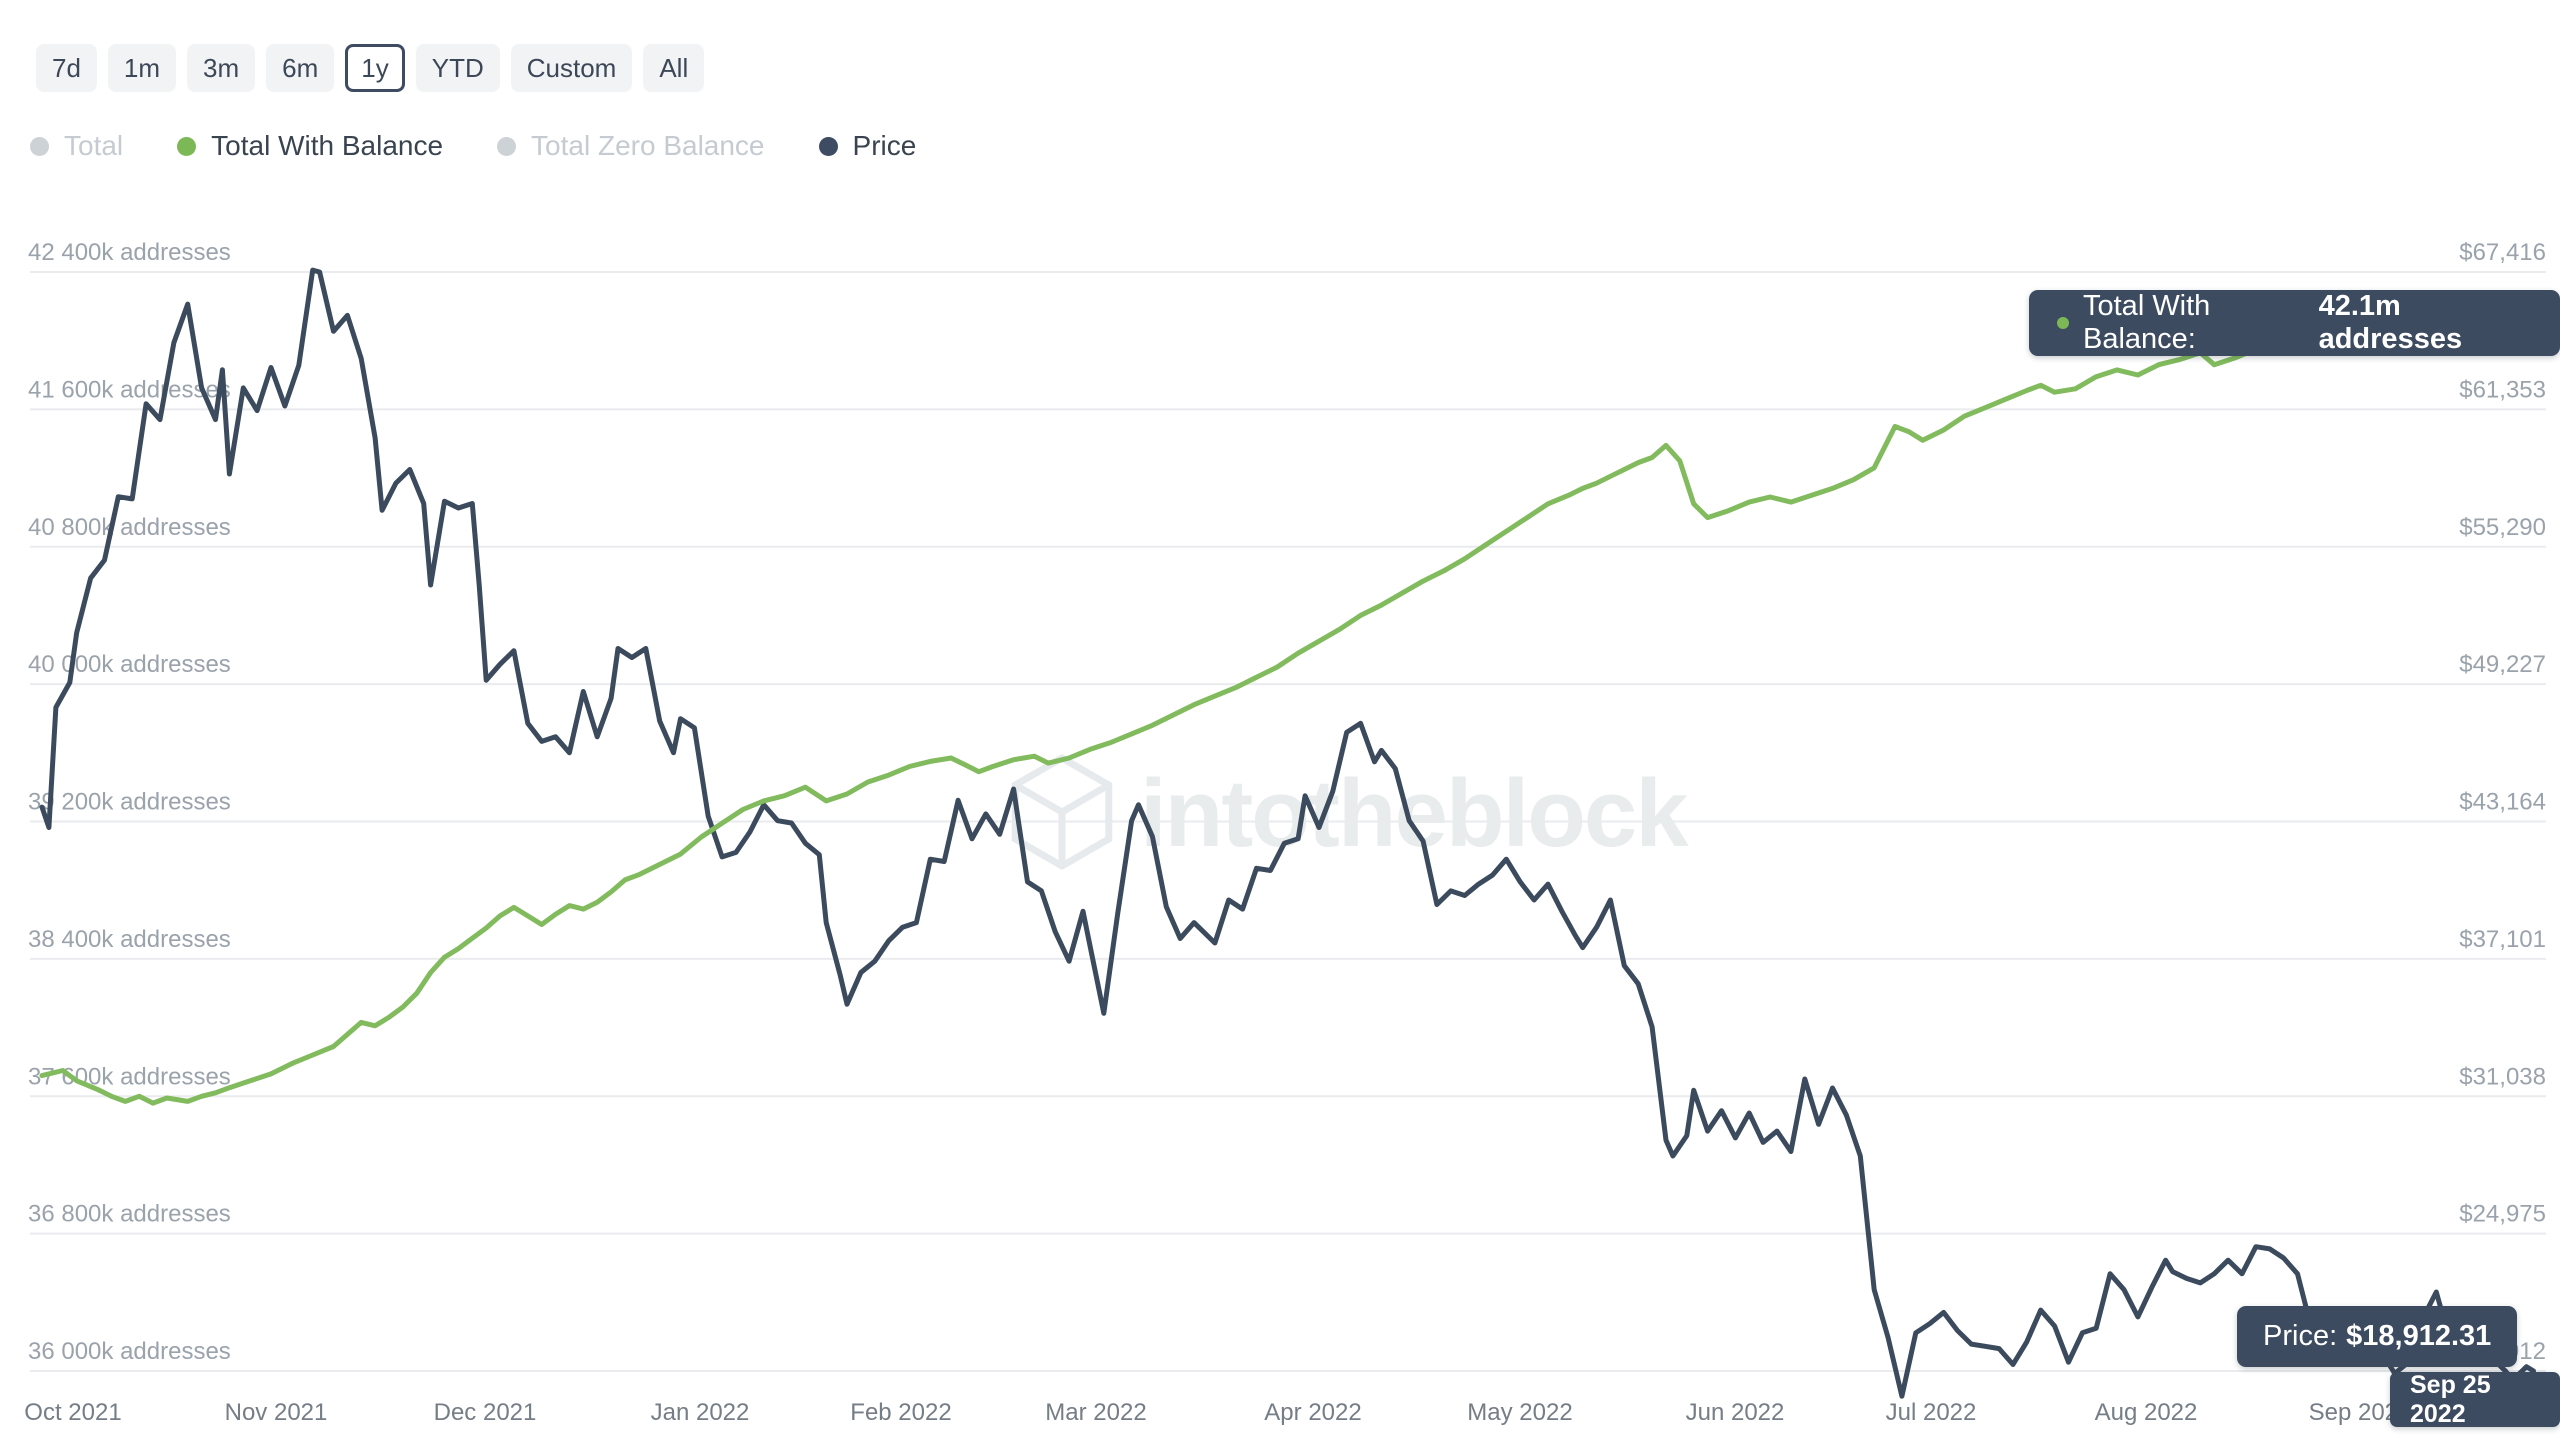 The width and height of the screenshot is (2560, 1446). What do you see at coordinates (129, 664) in the screenshot?
I see `left-axis-label: 40 000k addresses` at bounding box center [129, 664].